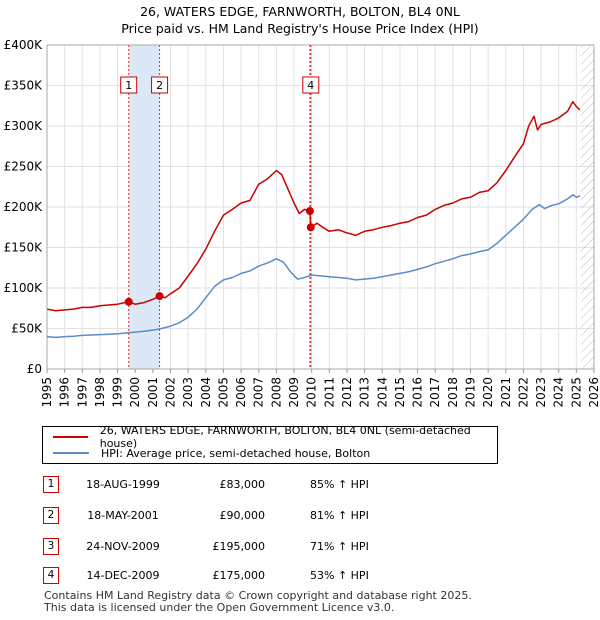  I want to click on x-tick-label: 2008, so click(276, 392).